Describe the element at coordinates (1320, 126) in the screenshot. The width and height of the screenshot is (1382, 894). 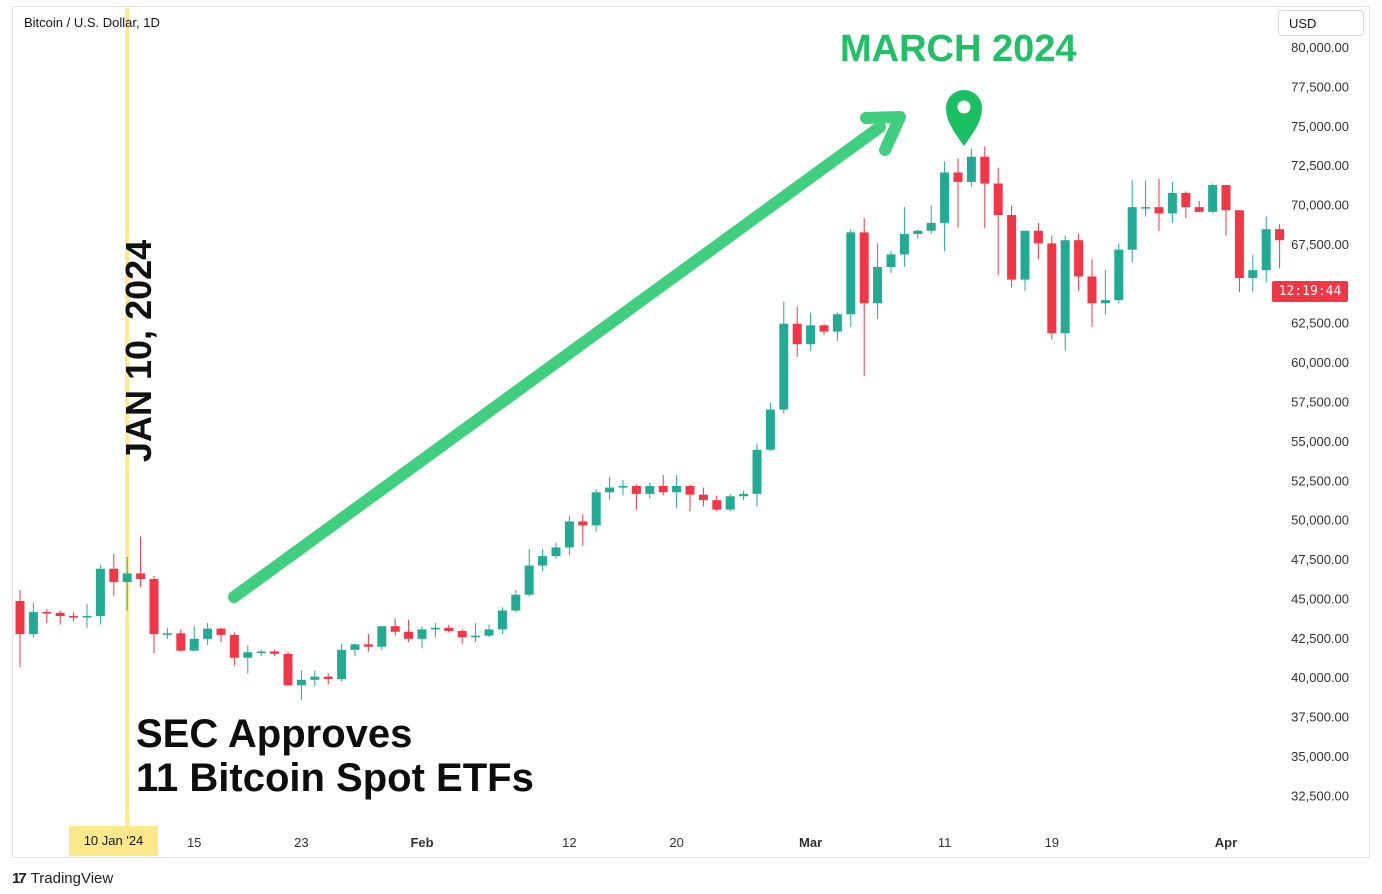
I see `y-tick-label: 75,000.00` at that location.